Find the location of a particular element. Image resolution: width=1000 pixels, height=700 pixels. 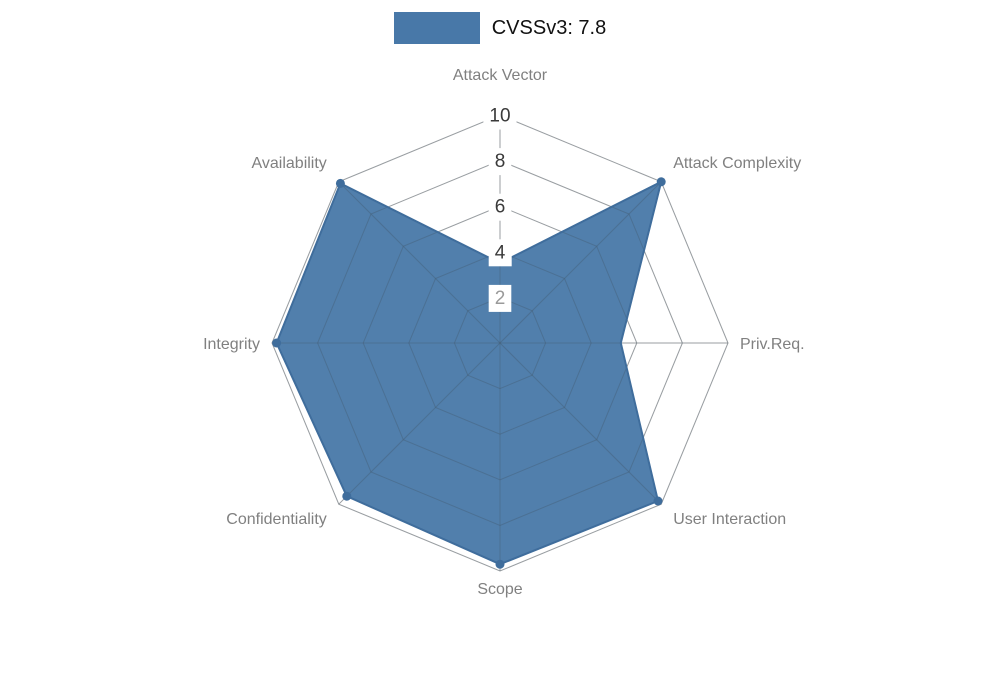

tick-label-2: 2 is located at coordinates (500, 298).